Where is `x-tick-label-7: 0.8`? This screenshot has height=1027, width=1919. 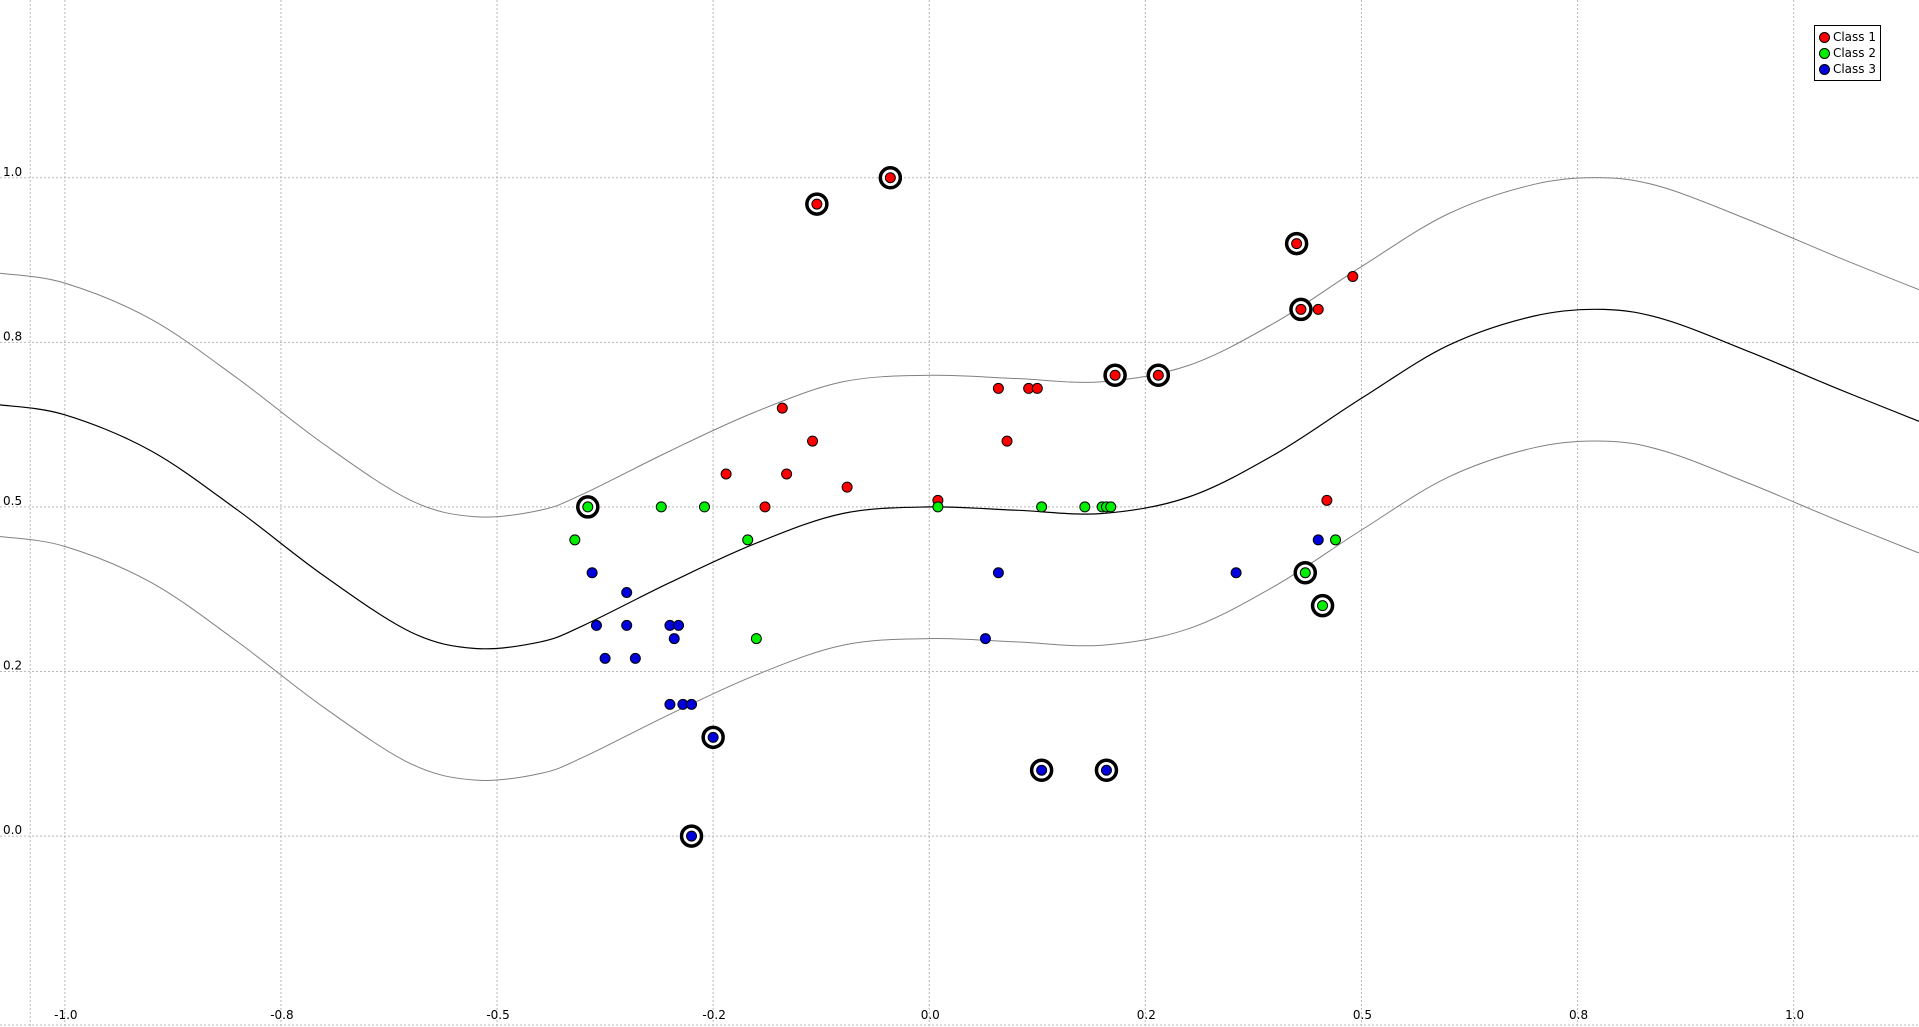
x-tick-label-7: 0.8 is located at coordinates (1578, 1015).